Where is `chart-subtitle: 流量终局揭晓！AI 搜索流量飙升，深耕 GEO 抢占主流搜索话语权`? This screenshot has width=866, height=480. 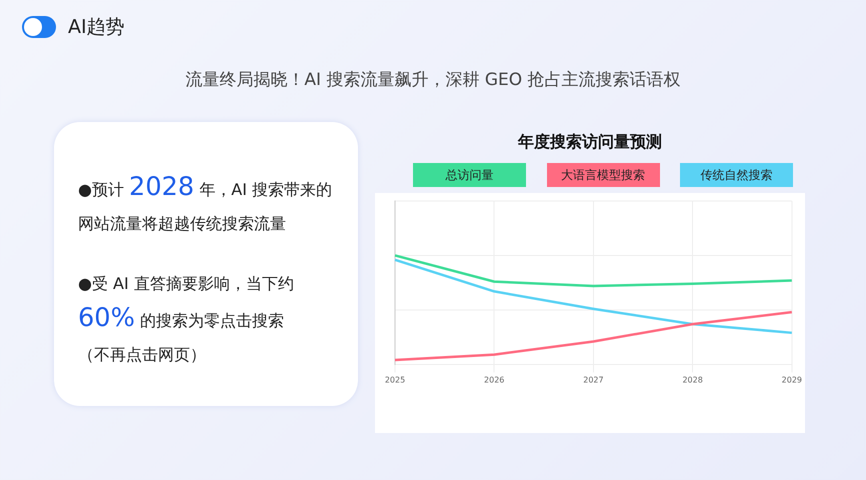 chart-subtitle: 流量终局揭晓！AI 搜索流量飙升，深耕 GEO 抢占主流搜索话语权 is located at coordinates (433, 80).